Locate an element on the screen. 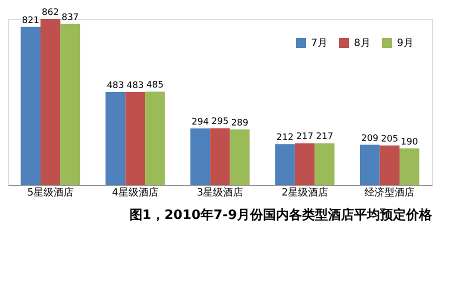 The width and height of the screenshot is (469, 285). x-tick-label: 经济型酒店 is located at coordinates (389, 192).